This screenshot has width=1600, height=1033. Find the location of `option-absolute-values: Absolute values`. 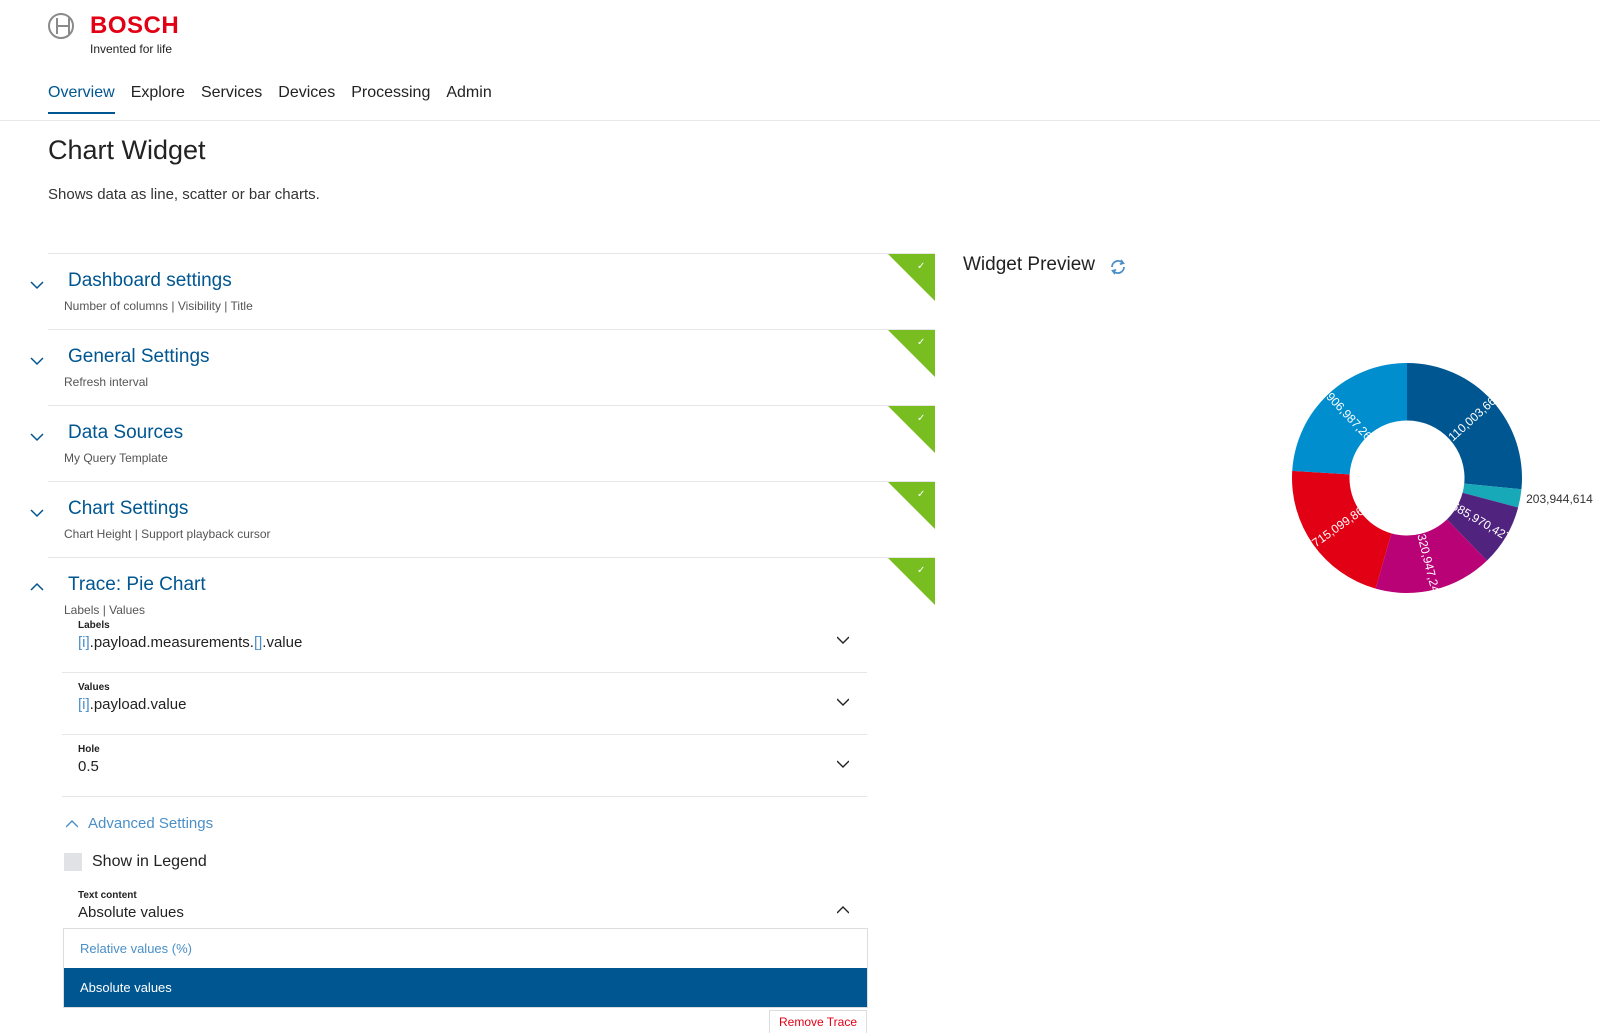

option-absolute-values: Absolute values is located at coordinates (465, 987).